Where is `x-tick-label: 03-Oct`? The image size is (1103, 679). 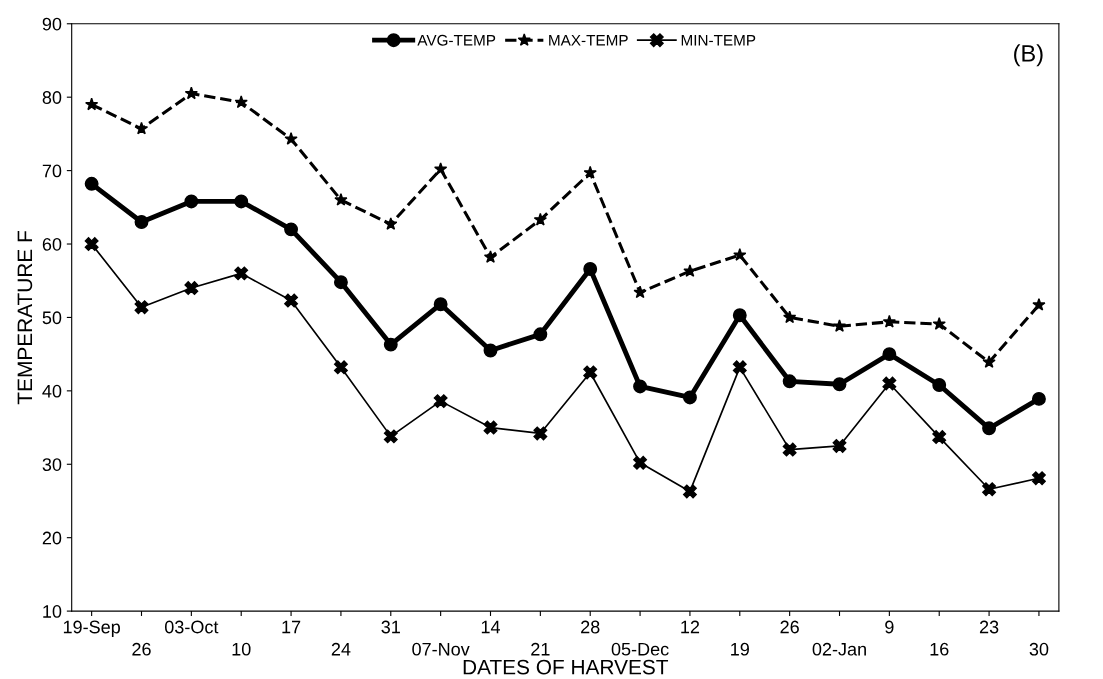
x-tick-label: 03-Oct is located at coordinates (191, 627).